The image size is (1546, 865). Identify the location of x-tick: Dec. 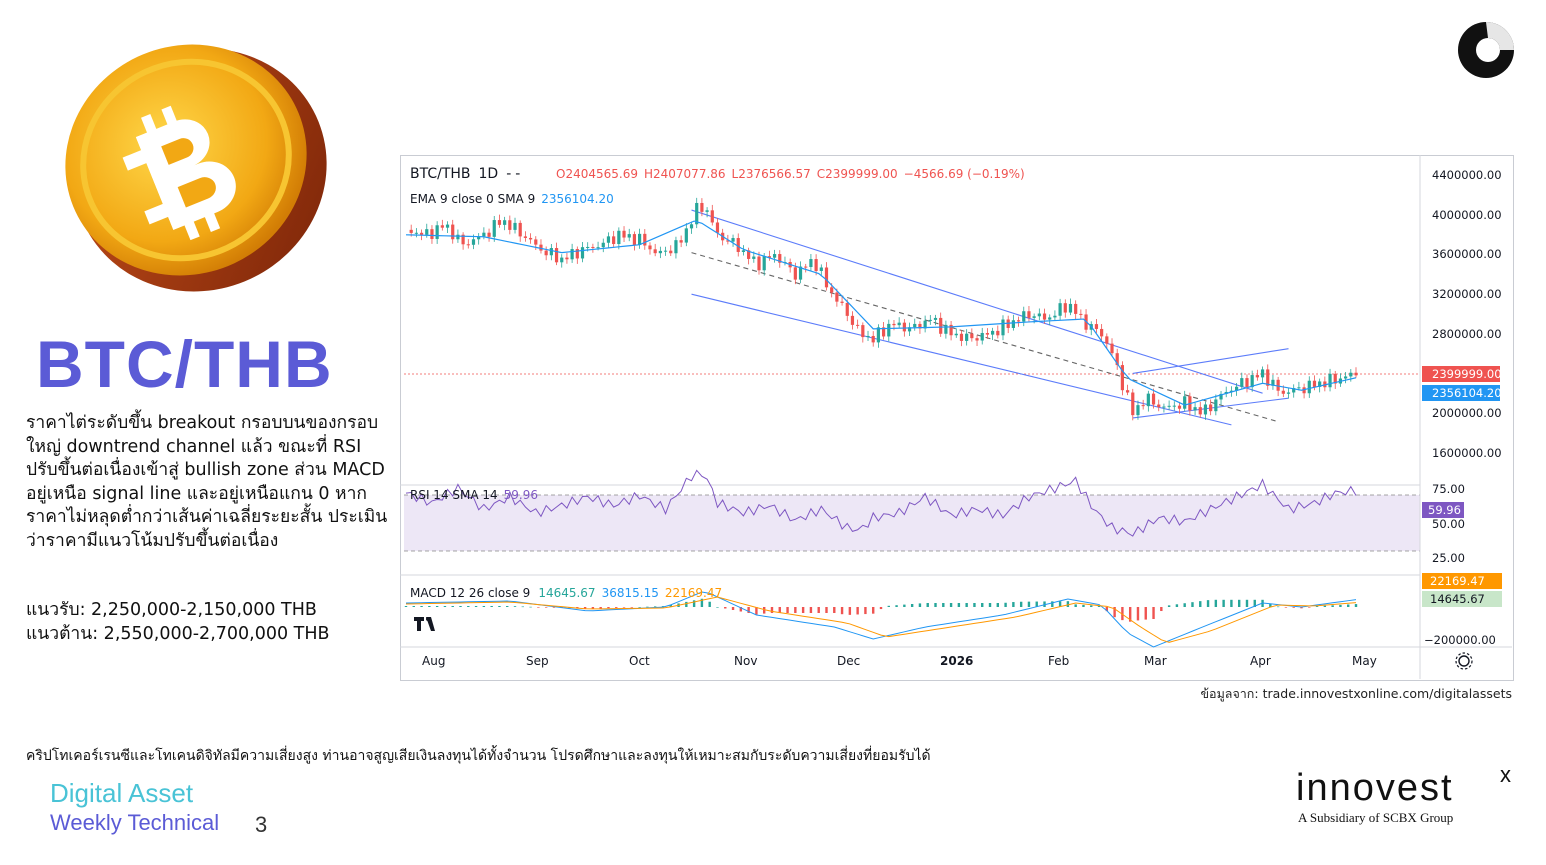
(848, 661).